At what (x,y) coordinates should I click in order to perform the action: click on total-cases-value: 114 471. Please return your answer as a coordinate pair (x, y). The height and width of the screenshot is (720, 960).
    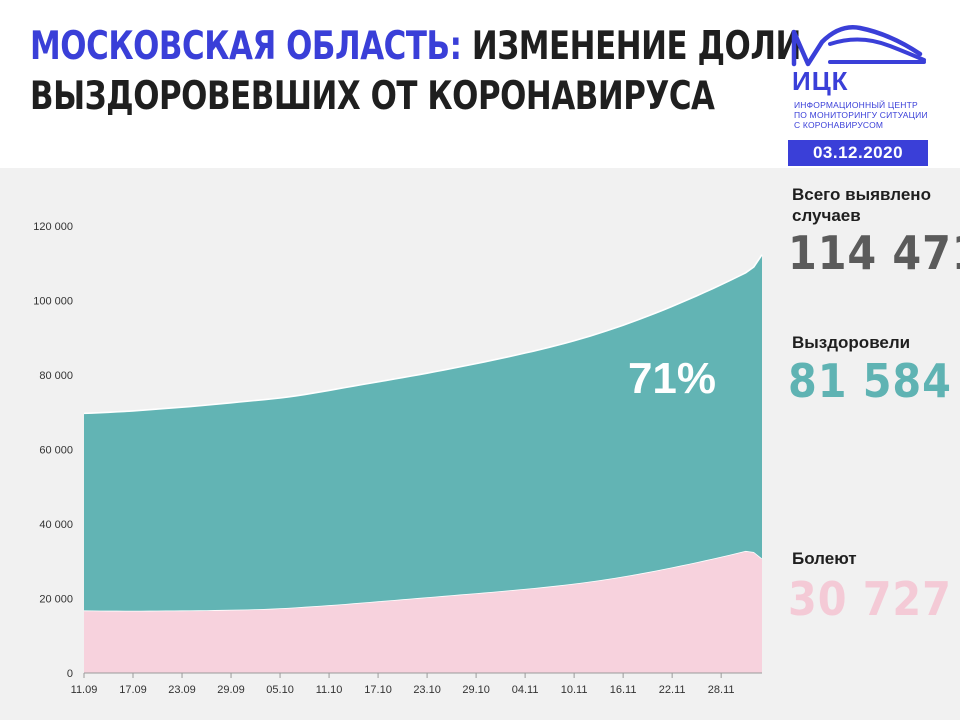
    Looking at the image, I should click on (874, 253).